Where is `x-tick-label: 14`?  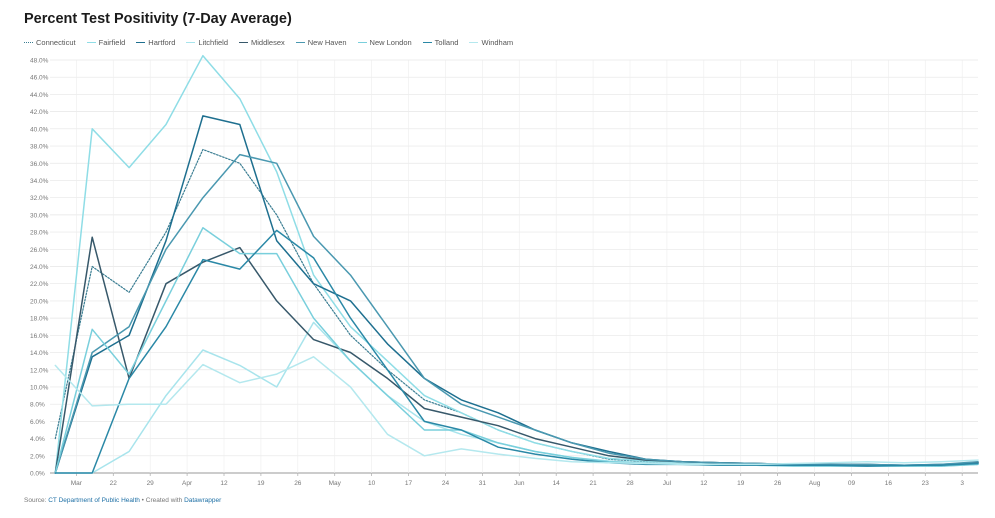
x-tick-label: 14 is located at coordinates (557, 483).